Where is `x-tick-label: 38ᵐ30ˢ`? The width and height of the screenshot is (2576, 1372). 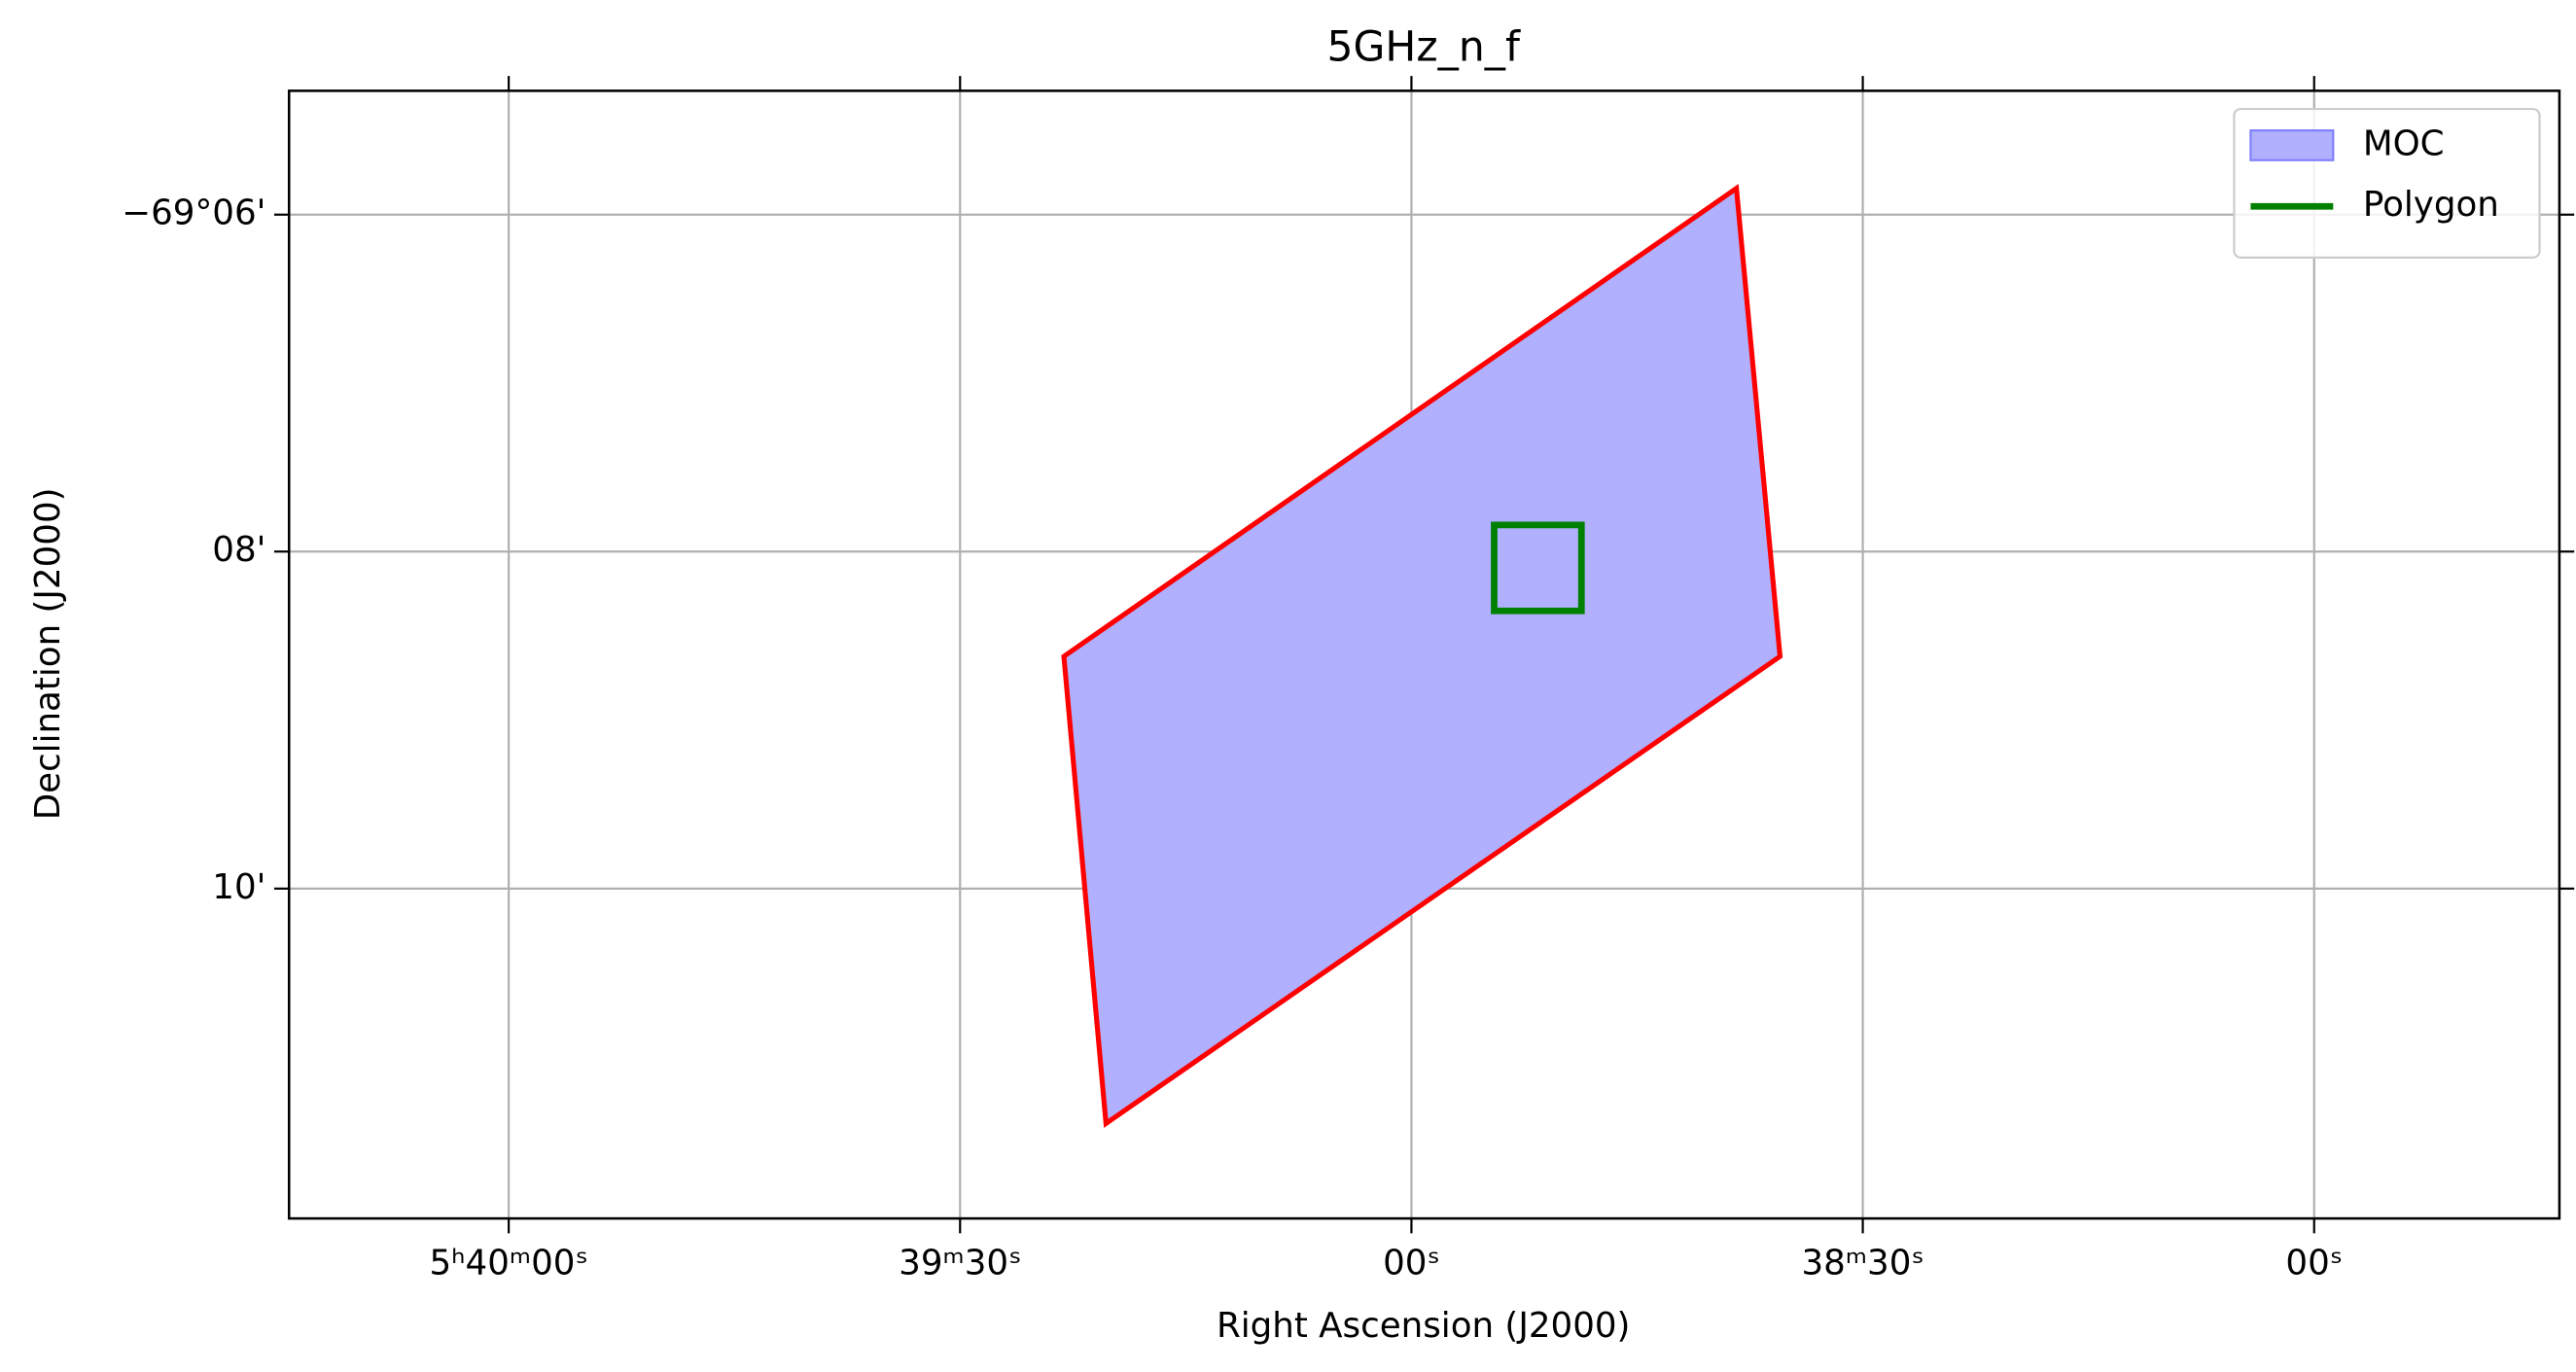
x-tick-label: 38ᵐ30ˢ is located at coordinates (1862, 1264).